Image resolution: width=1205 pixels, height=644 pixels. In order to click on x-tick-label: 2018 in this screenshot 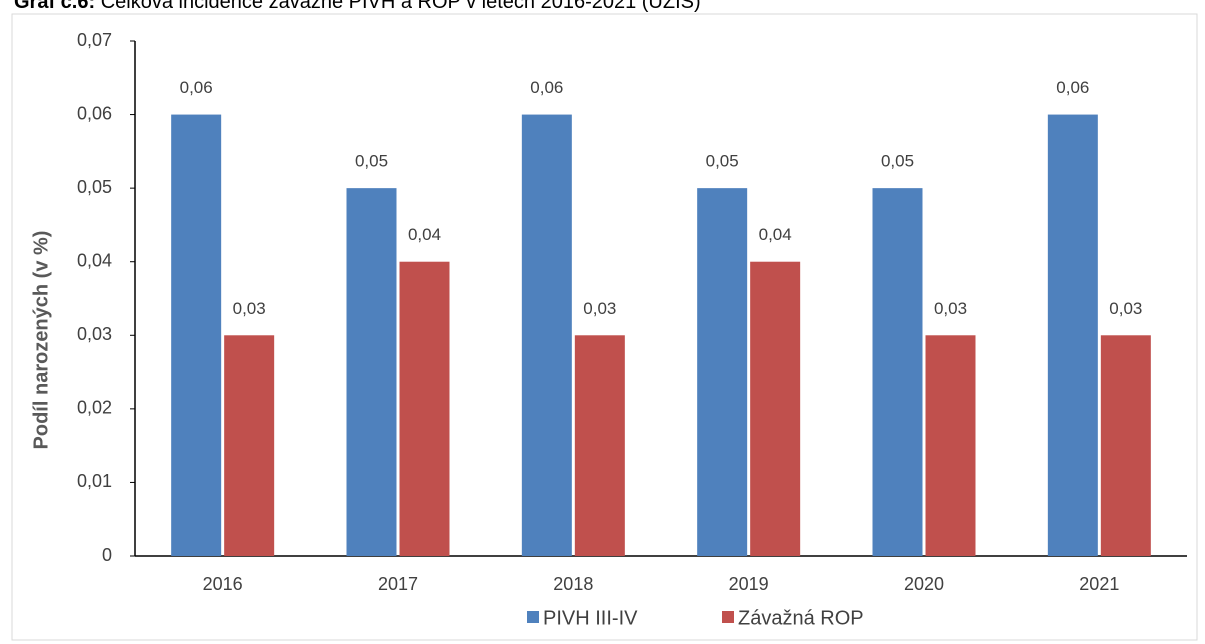, I will do `click(573, 584)`.